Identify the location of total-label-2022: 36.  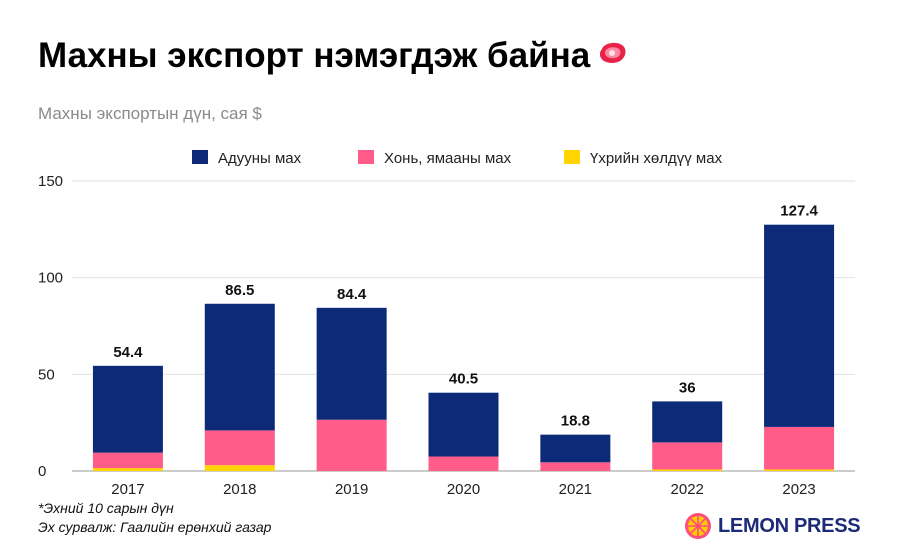
(687, 387).